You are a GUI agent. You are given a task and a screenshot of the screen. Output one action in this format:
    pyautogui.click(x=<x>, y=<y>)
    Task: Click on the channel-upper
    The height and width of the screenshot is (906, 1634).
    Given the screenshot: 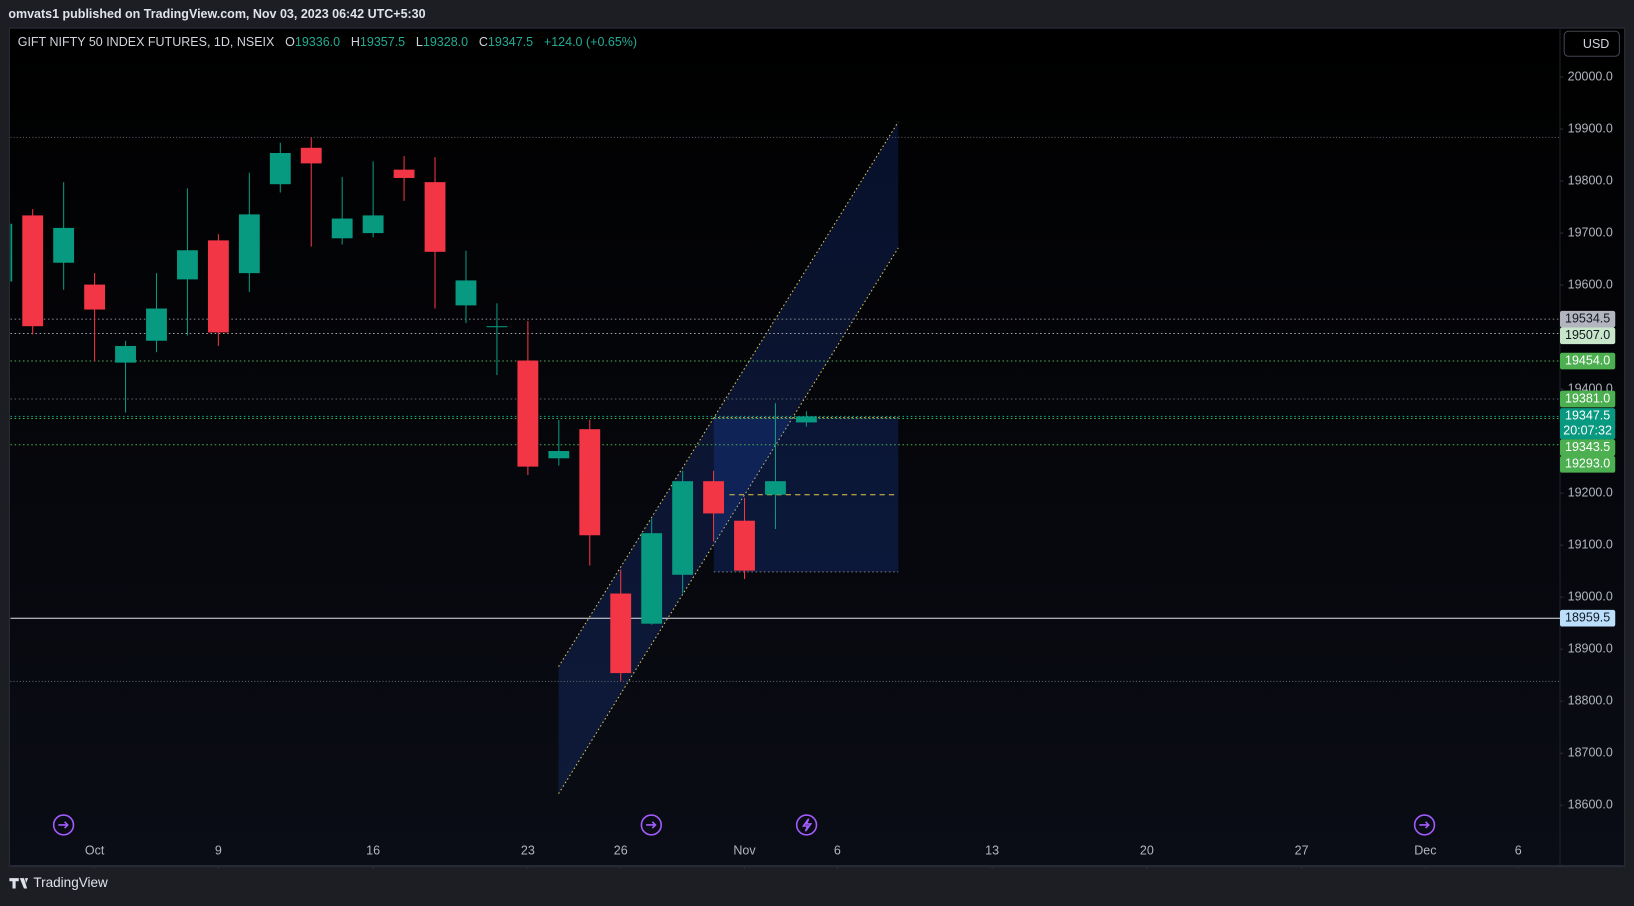 What is the action you would take?
    pyautogui.click(x=728, y=394)
    